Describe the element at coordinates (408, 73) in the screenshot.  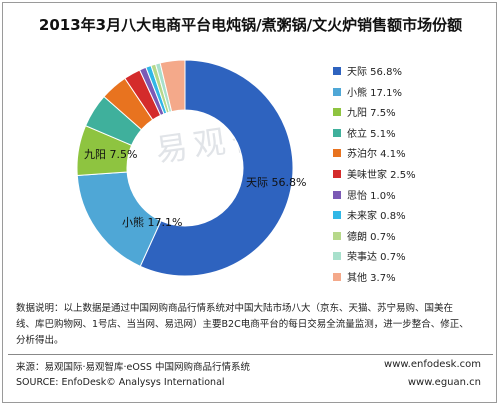
I see `legend-item: 天际 56.8%` at that location.